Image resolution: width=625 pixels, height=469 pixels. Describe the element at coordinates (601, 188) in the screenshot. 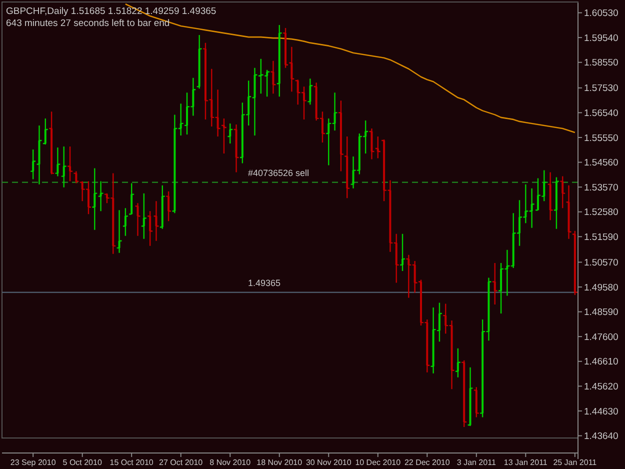

I see `y-tick-label: 1.53570` at that location.